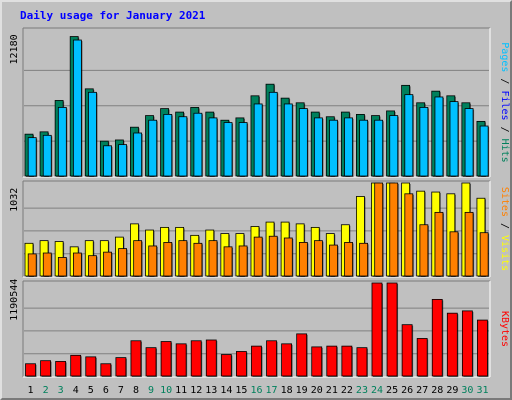 The height and width of the screenshot is (400, 512). I want to click on series-legend: KBytes, so click(504, 329).